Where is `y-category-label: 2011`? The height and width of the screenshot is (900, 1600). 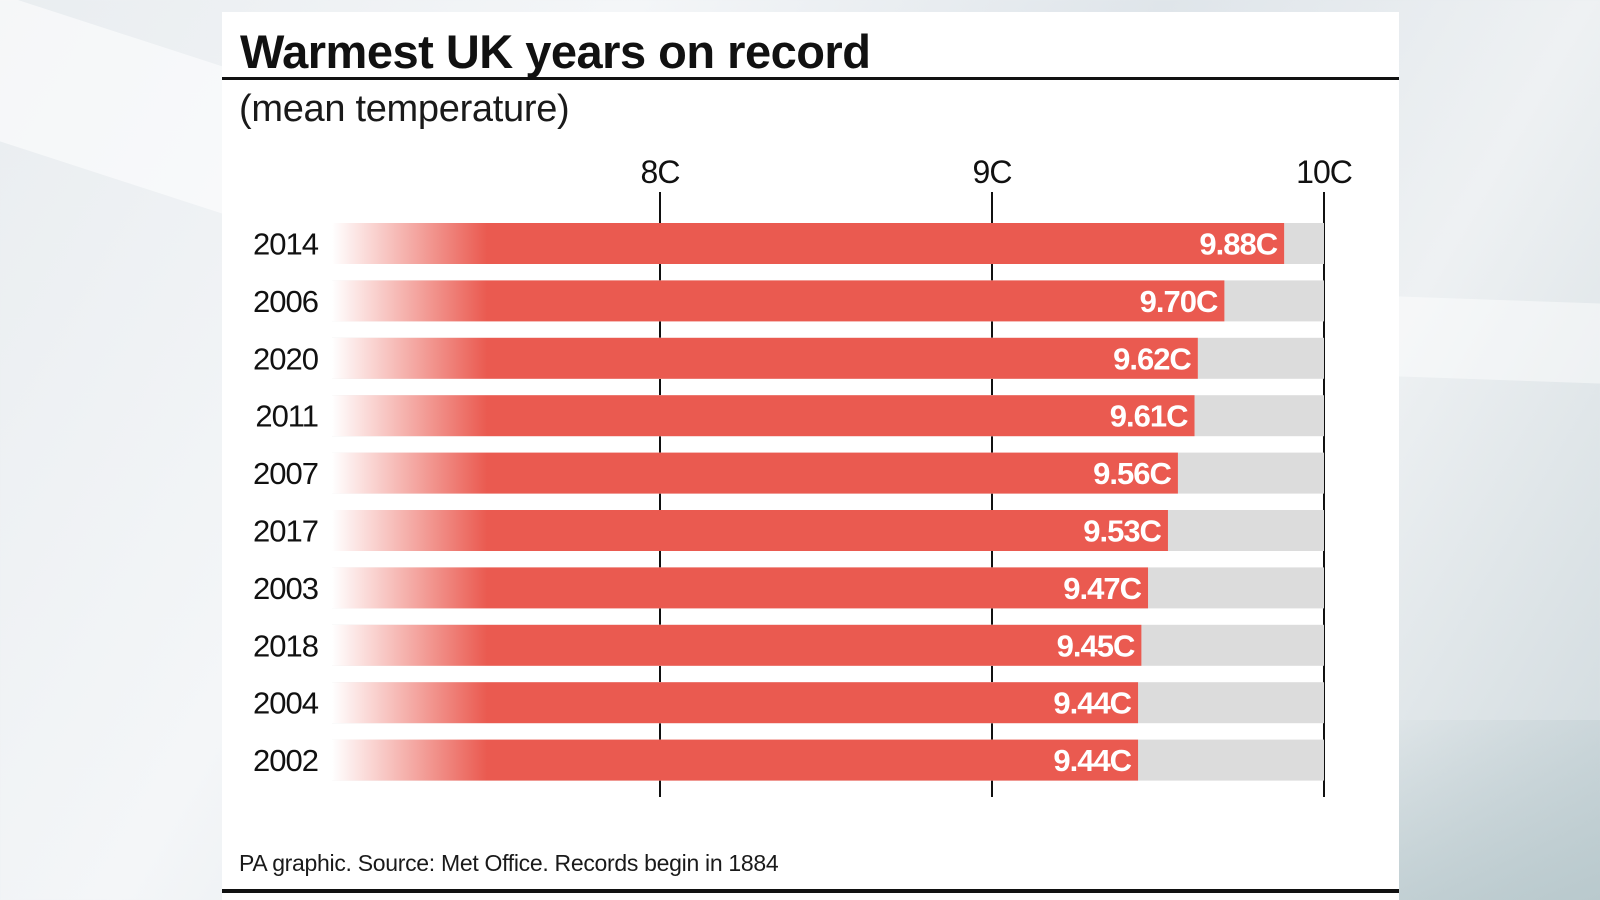
y-category-label: 2011 is located at coordinates (286, 416).